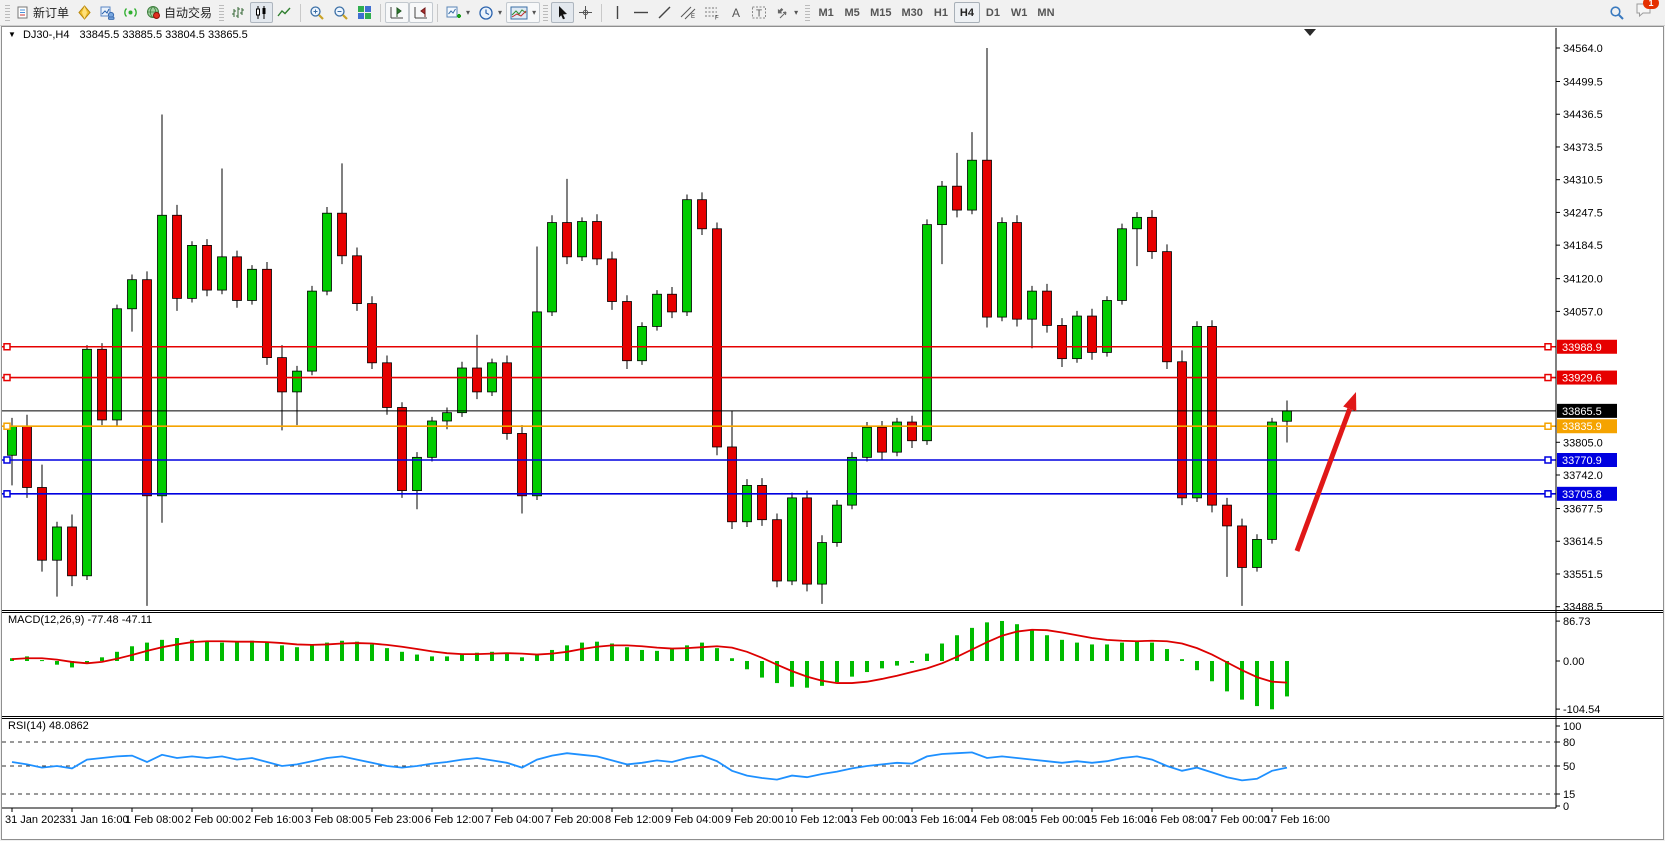  What do you see at coordinates (992, 12) in the screenshot?
I see `timeframe-button-d1: D1` at bounding box center [992, 12].